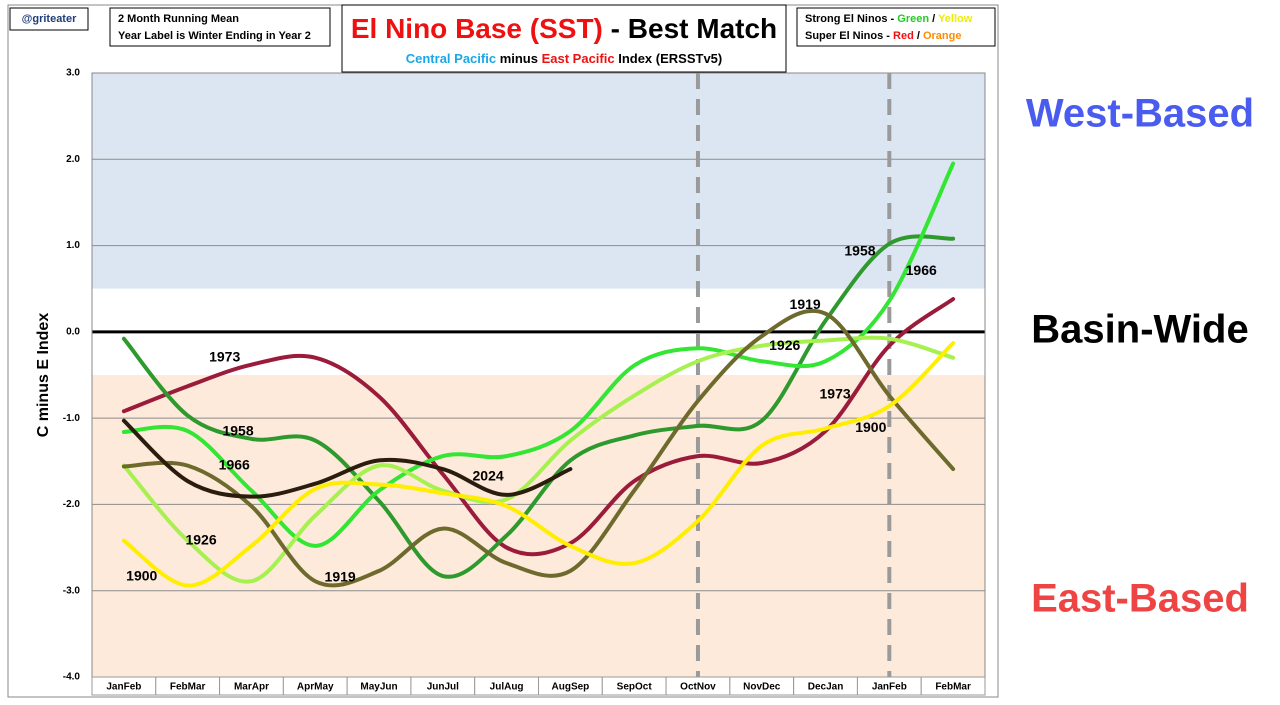  Describe the element at coordinates (378, 687) in the screenshot. I see `x-tick-label: MayJun` at that location.